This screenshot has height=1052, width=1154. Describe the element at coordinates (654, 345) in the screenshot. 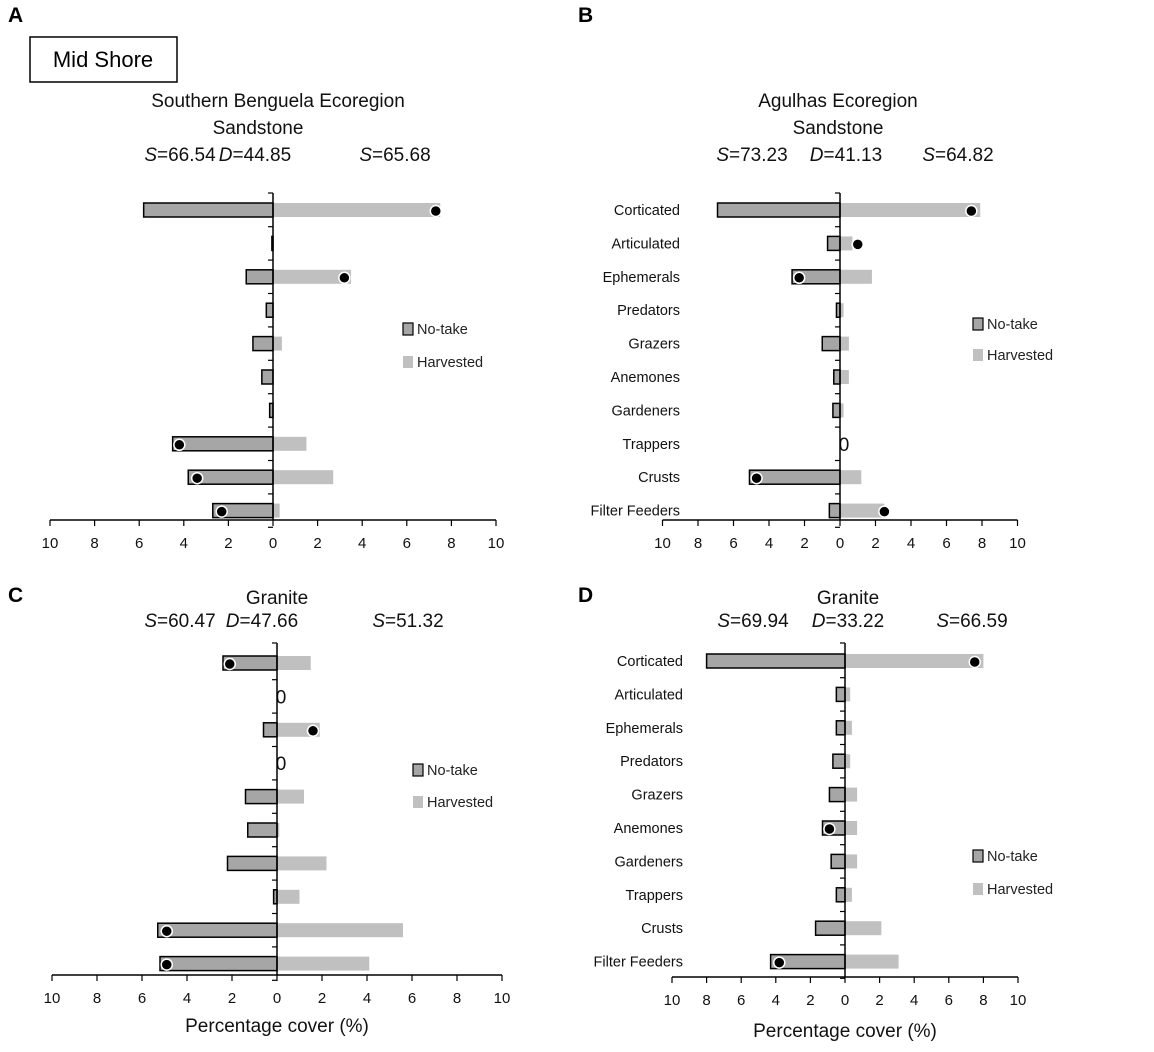

I see `category-label: Grazers` at that location.